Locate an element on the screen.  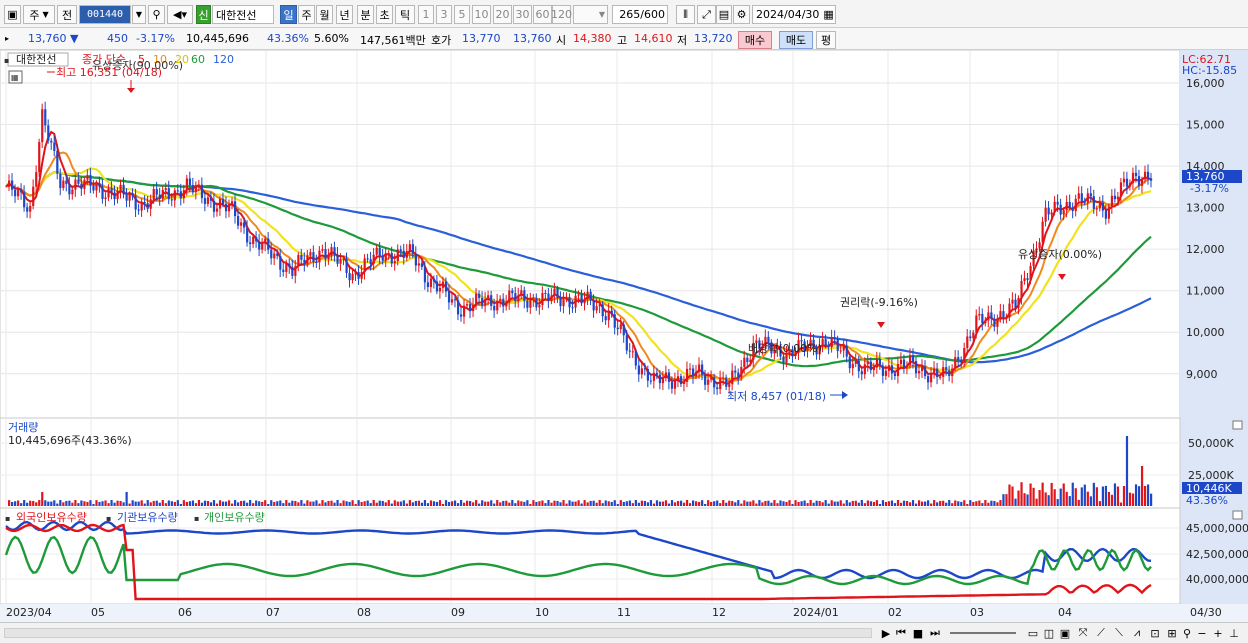
legend-ma60: 60 is located at coordinates (198, 59).